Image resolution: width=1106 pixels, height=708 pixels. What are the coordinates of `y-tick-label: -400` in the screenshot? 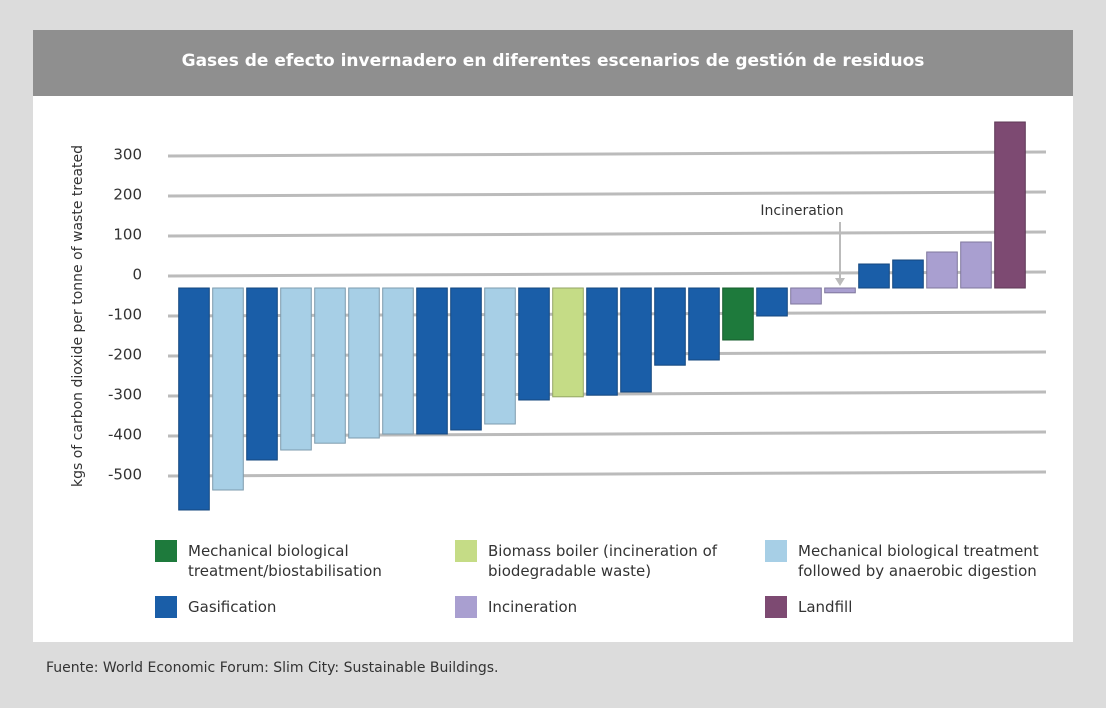 It's located at (125, 435).